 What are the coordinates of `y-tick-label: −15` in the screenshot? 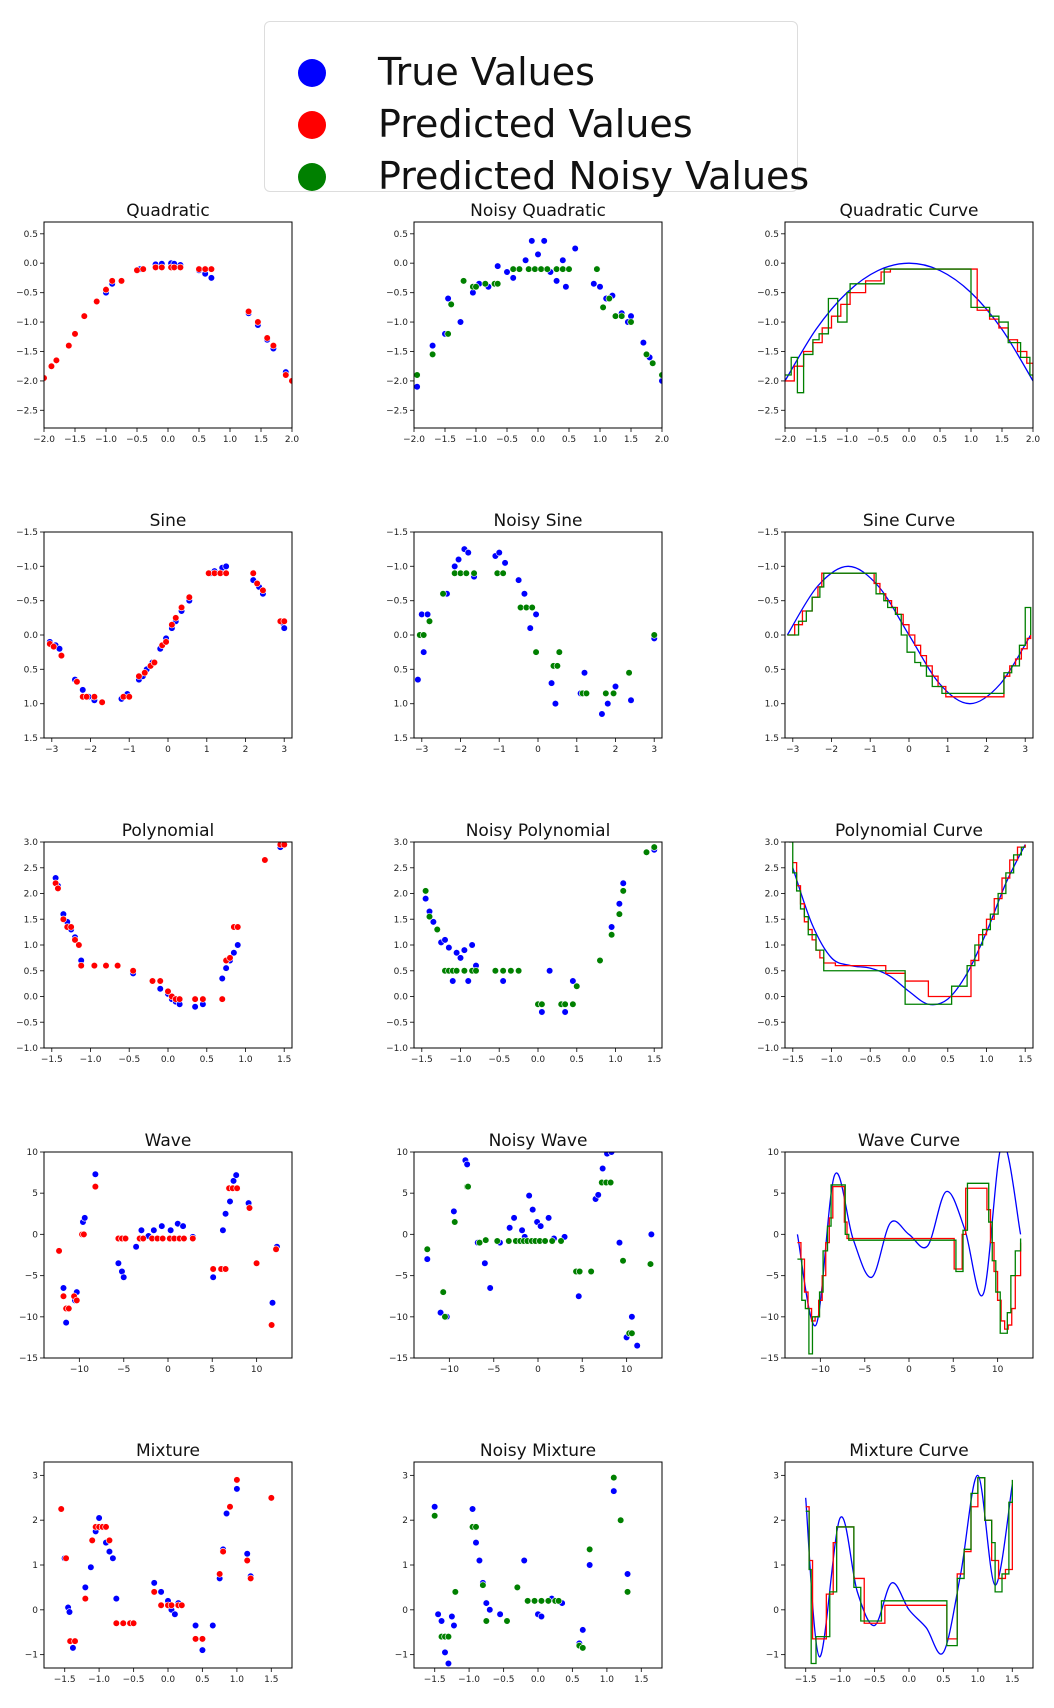 It's located at (769, 1359).